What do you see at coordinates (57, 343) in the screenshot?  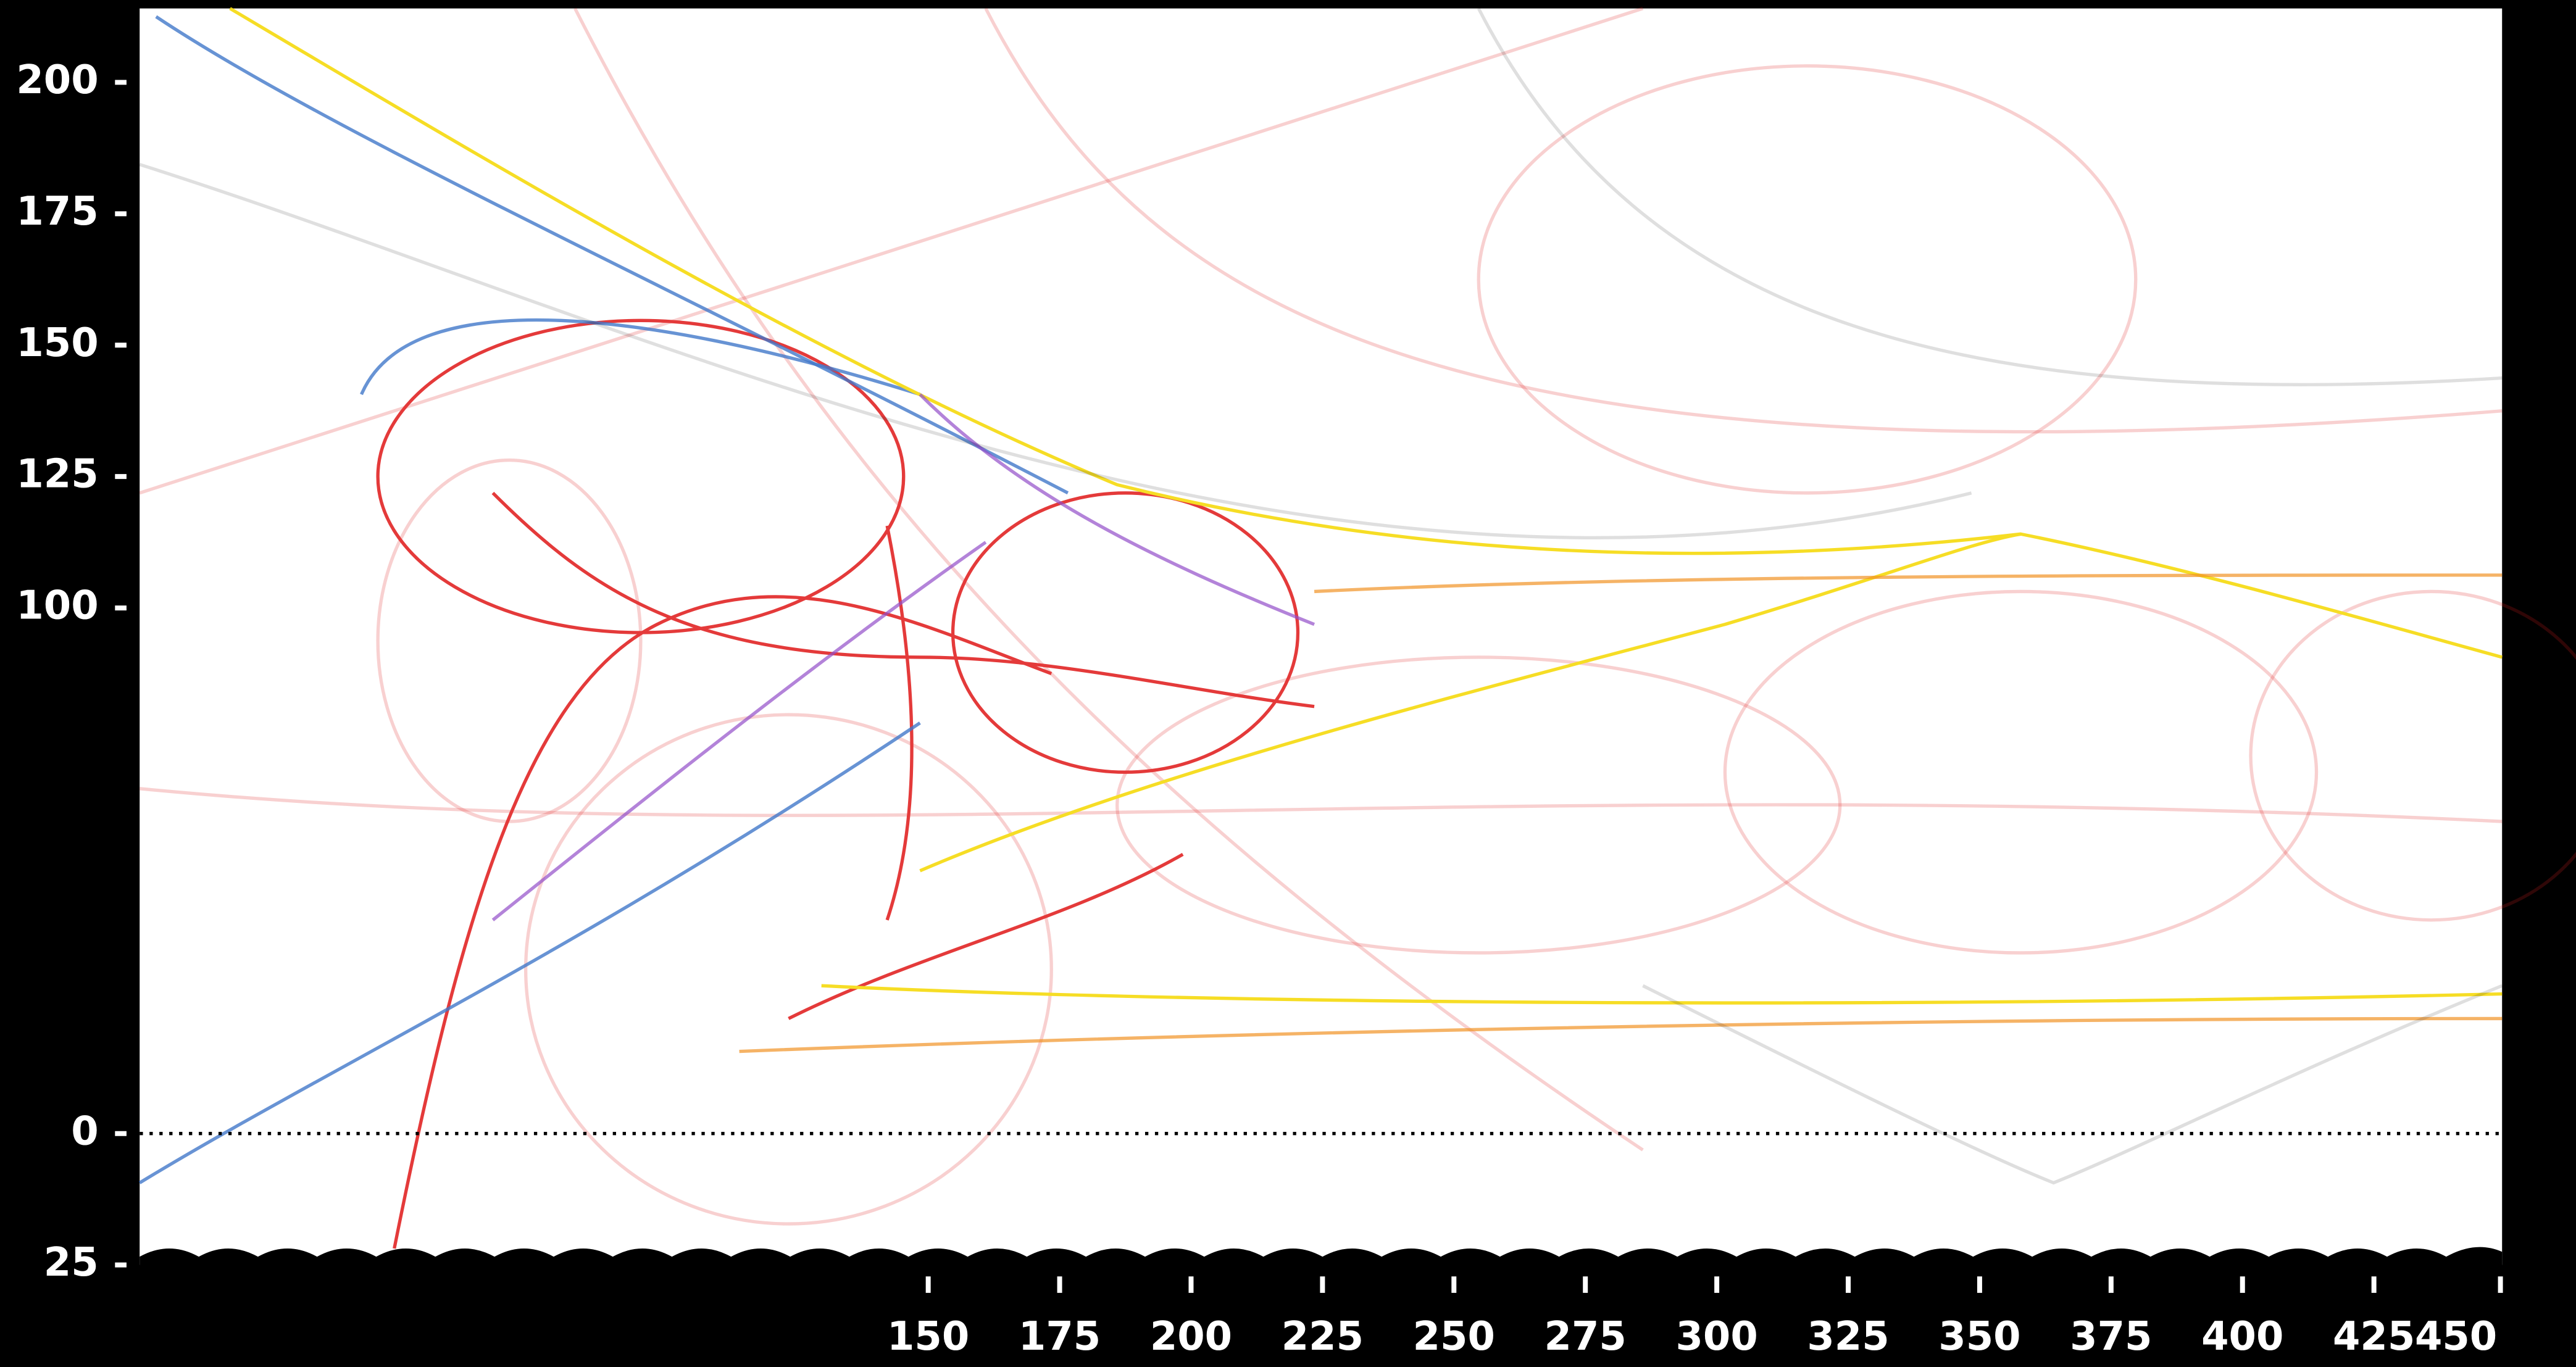 I see `y-tick-label: 150` at bounding box center [57, 343].